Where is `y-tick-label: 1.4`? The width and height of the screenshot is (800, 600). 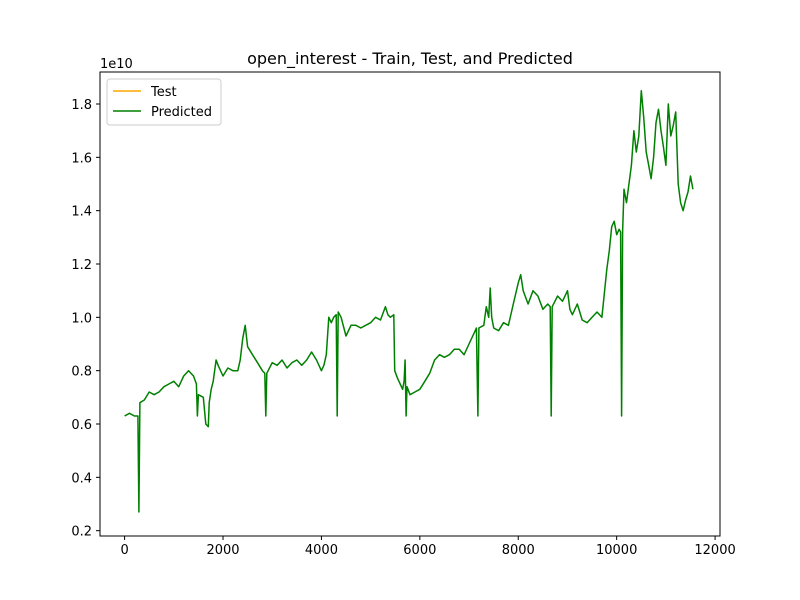
y-tick-label: 1.4 is located at coordinates (81, 212).